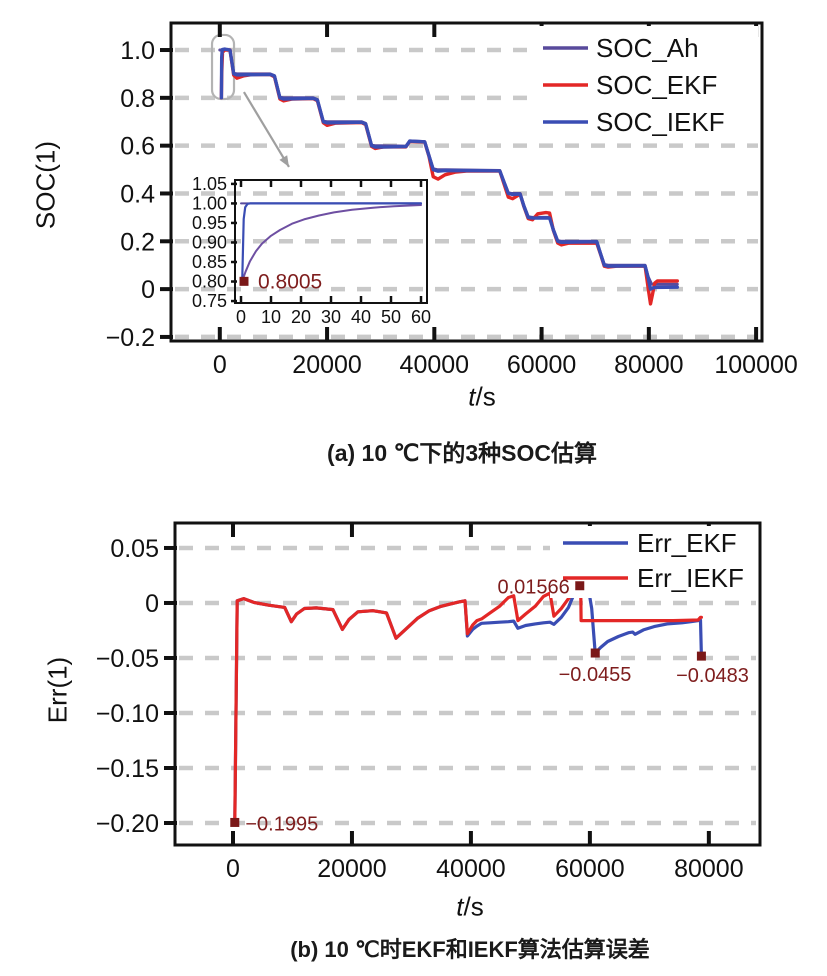 Image resolution: width=827 pixels, height=976 pixels. What do you see at coordinates (471, 869) in the screenshot?
I see `chart-b-xtick-label-2: 40000` at bounding box center [471, 869].